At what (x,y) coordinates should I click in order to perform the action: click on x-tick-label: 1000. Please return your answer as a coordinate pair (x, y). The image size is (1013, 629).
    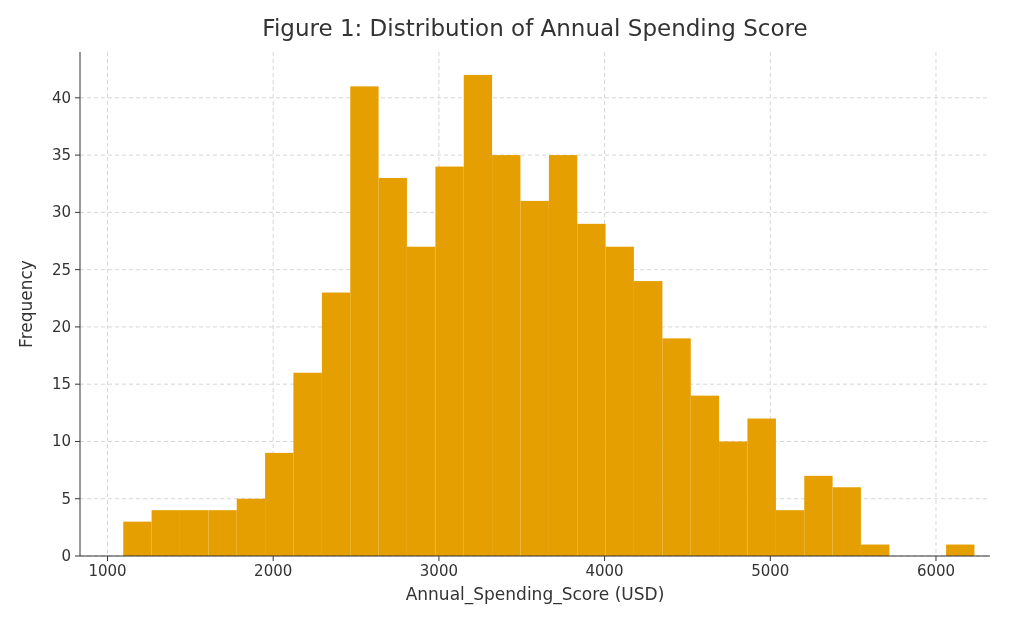
    Looking at the image, I should click on (107, 571).